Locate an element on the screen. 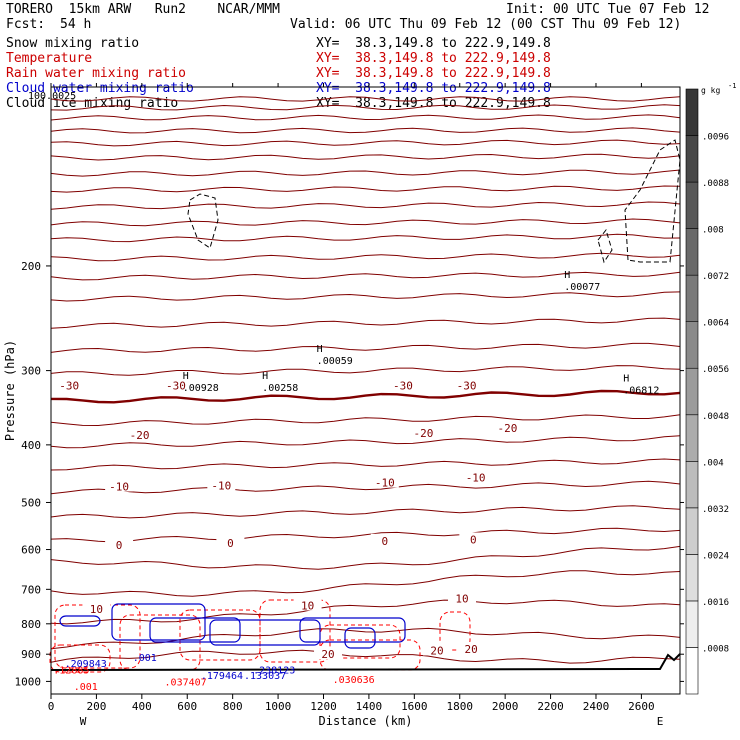  rain-value-label: .001 is located at coordinates (86, 687).